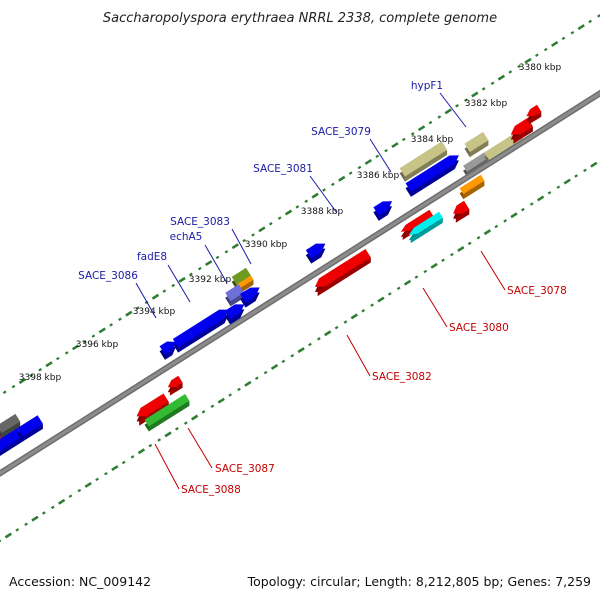  I want to click on feature-SACE_3082-top, so click(342, 268).